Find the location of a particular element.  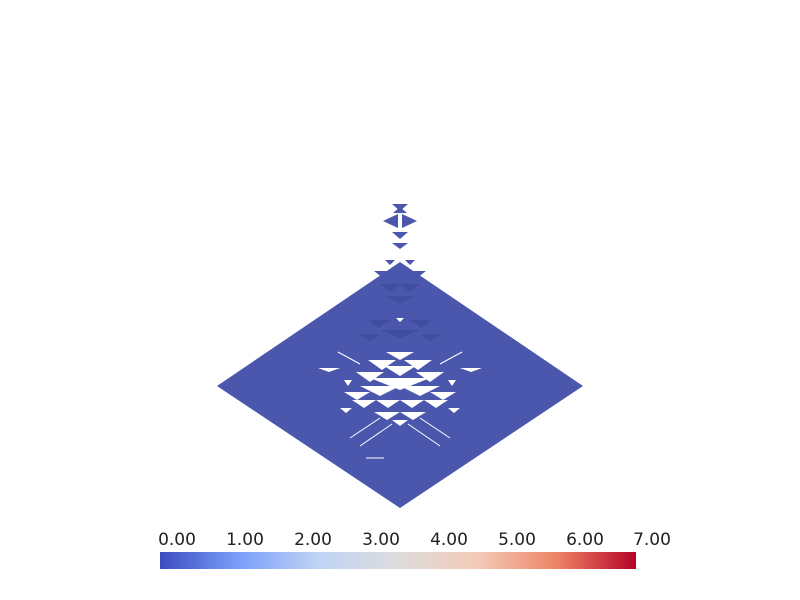

colorbar-tick-label: 4.00 is located at coordinates (449, 540).